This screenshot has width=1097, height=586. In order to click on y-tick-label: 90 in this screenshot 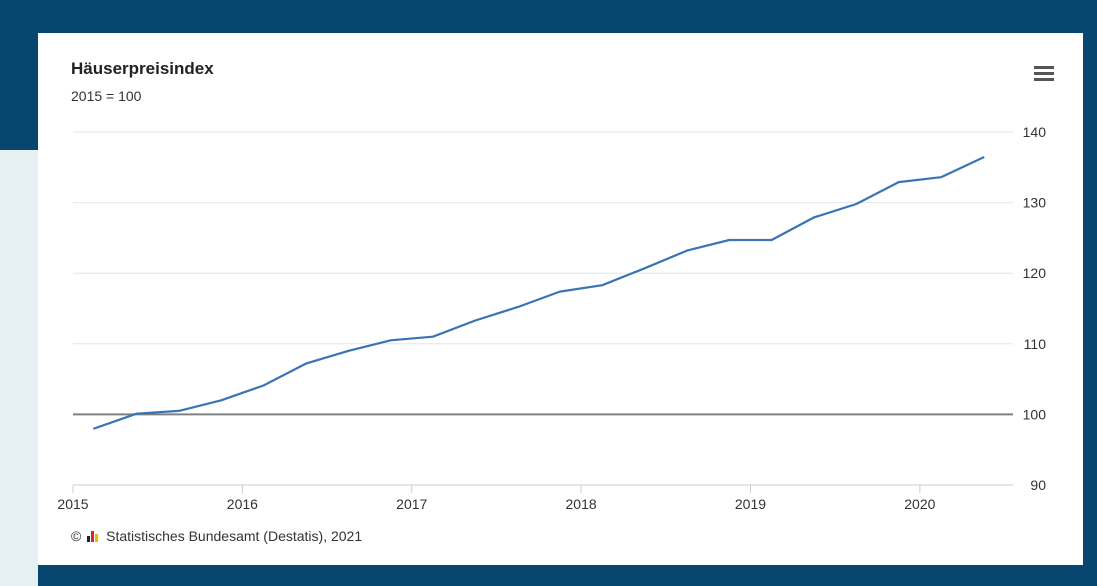, I will do `click(1038, 485)`.